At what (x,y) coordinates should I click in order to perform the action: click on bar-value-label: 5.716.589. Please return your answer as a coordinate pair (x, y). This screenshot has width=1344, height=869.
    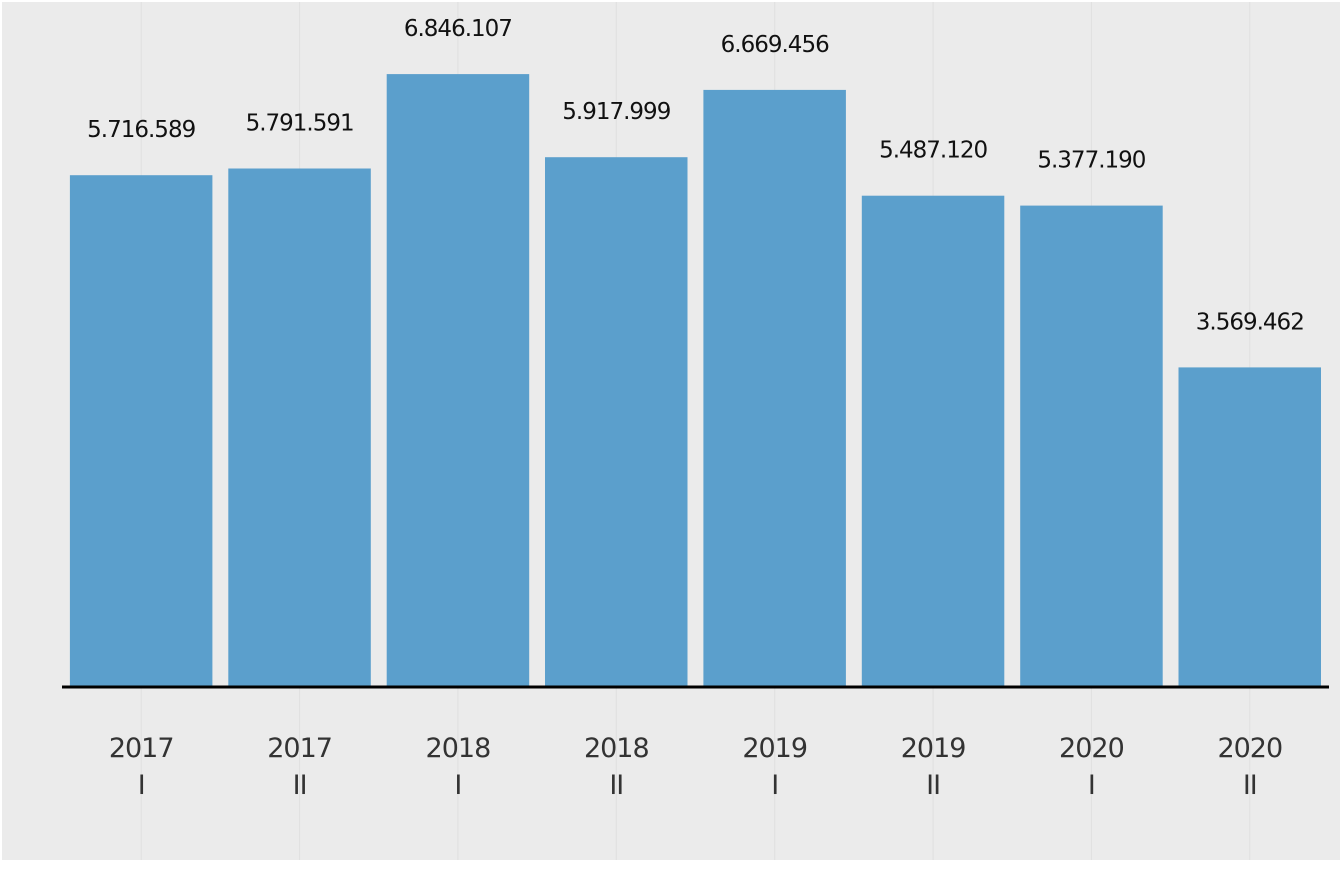
    Looking at the image, I should click on (141, 130).